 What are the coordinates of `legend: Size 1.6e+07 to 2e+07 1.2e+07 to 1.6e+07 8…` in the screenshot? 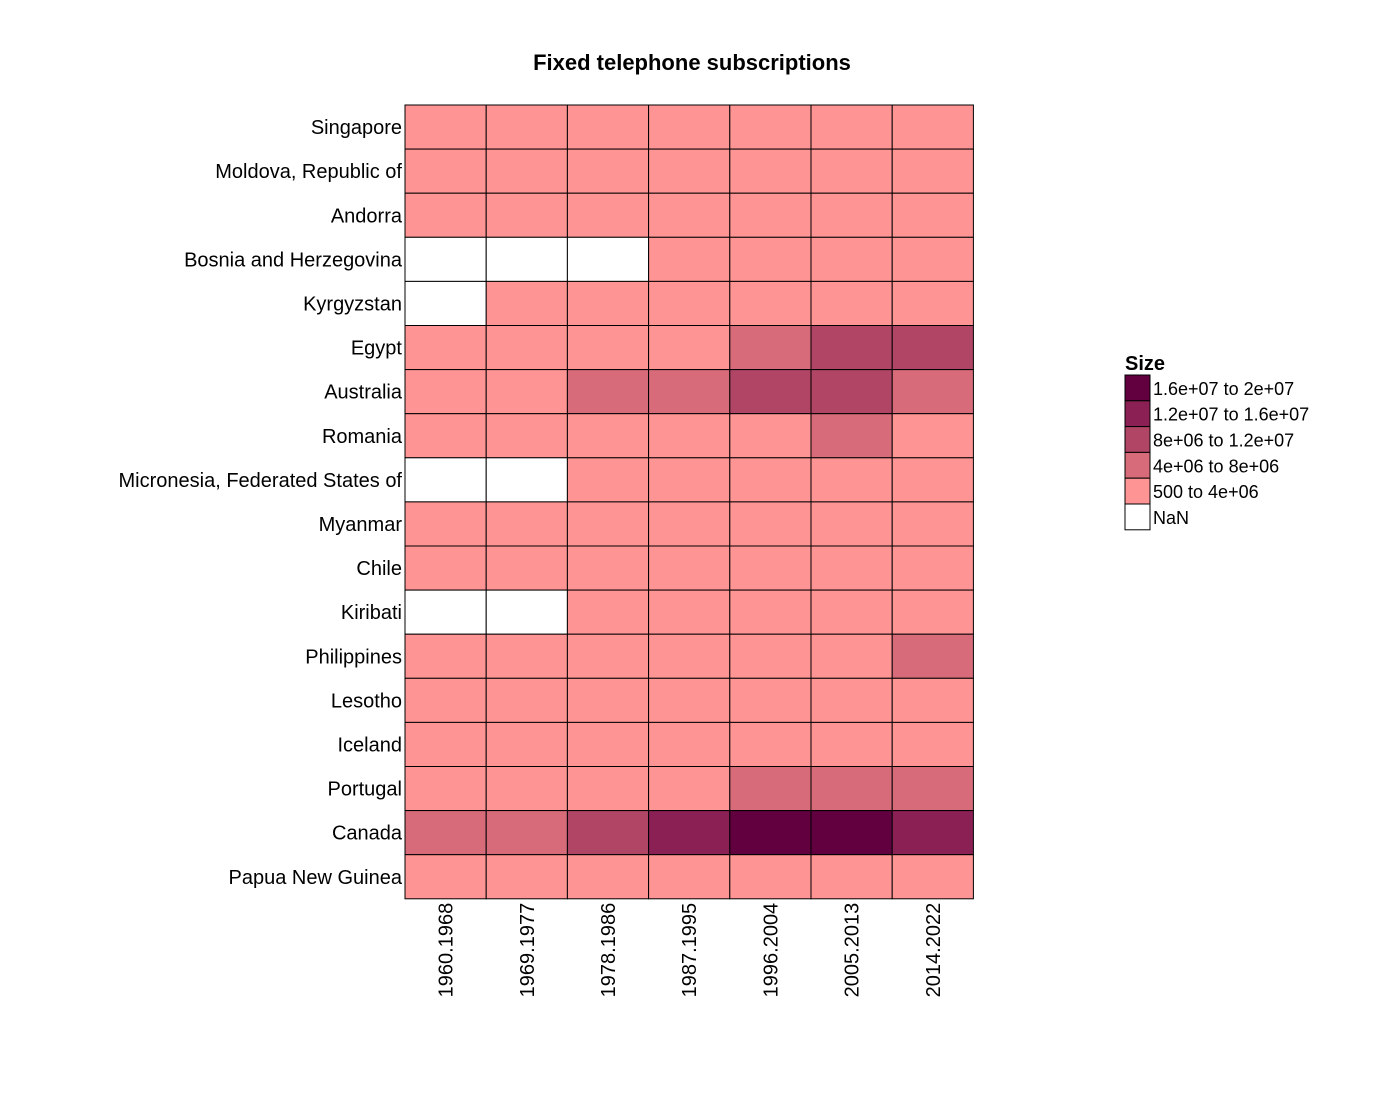 It's located at (1216, 442).